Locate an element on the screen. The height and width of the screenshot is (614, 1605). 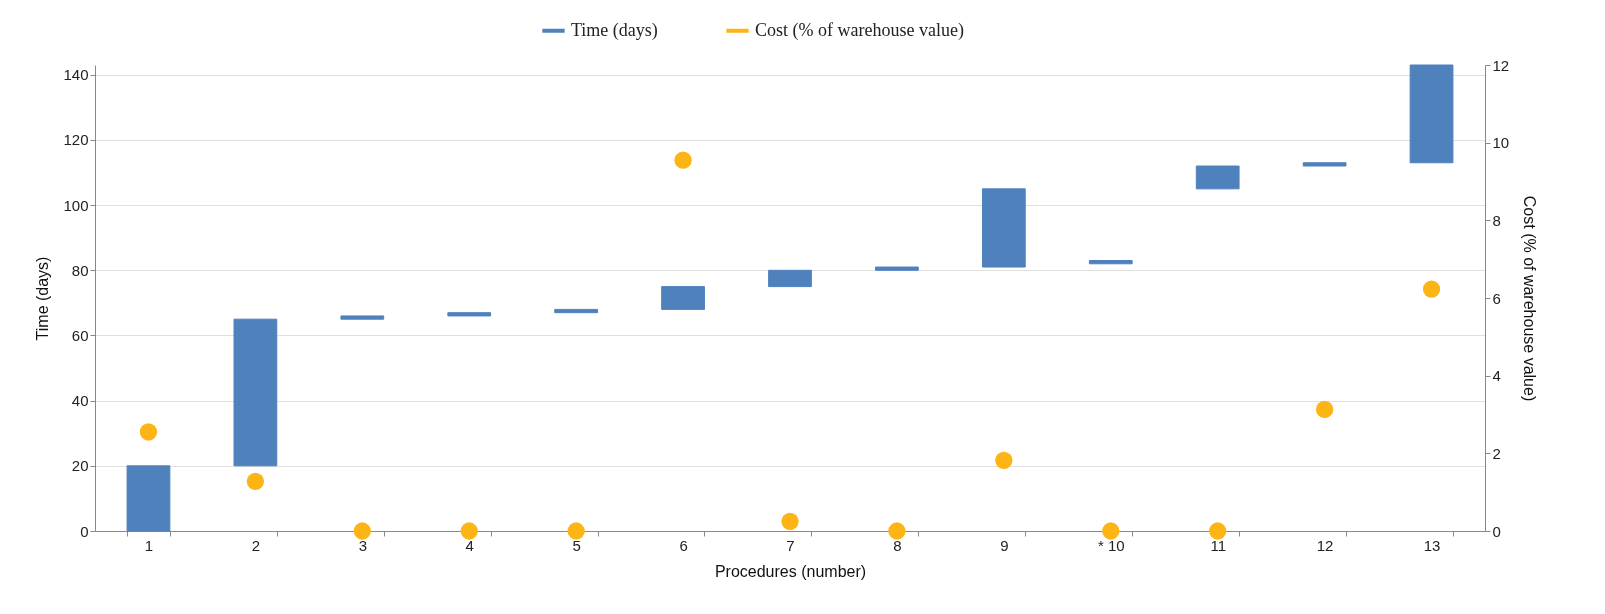
y-tick-label: 40 is located at coordinates (80, 401).